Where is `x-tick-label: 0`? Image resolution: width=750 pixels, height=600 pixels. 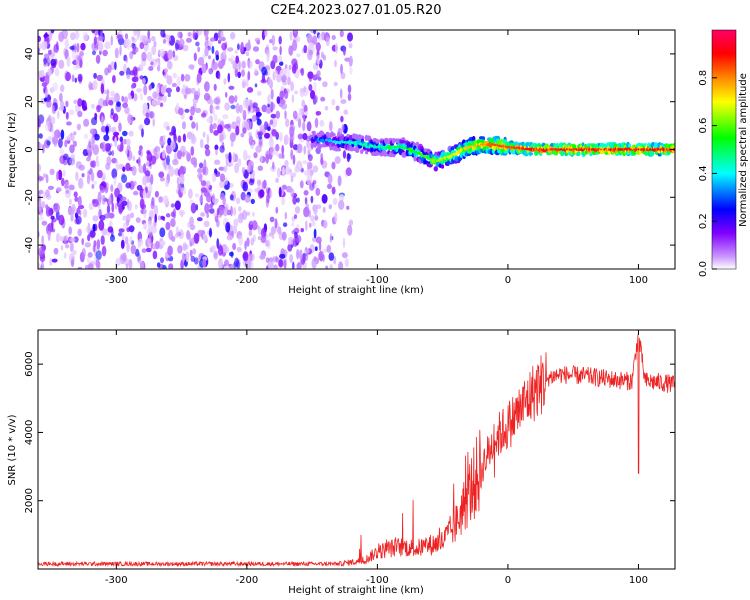 x-tick-label: 0 is located at coordinates (508, 580).